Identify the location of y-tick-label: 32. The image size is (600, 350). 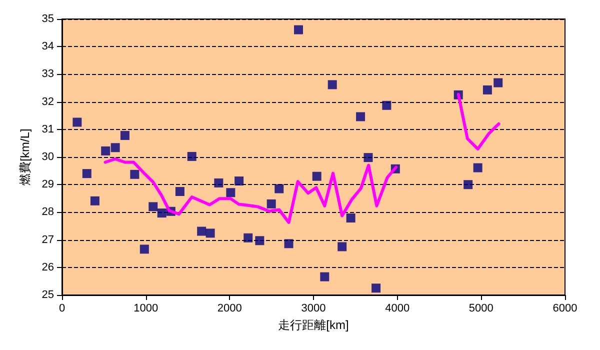
(48, 102).